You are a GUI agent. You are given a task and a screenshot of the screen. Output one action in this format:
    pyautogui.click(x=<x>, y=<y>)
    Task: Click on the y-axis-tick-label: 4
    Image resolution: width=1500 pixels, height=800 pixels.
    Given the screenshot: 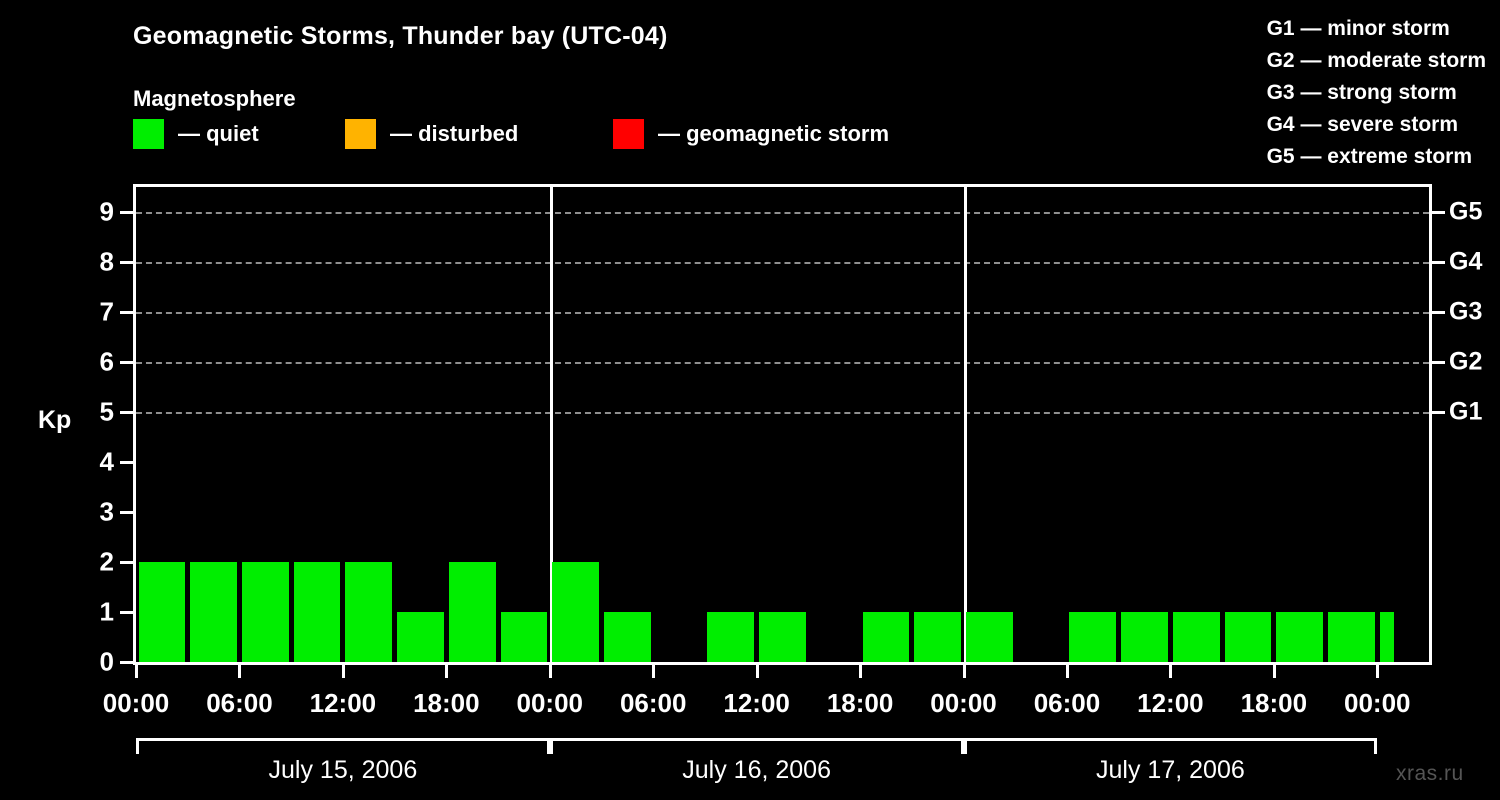 What is the action you would take?
    pyautogui.click(x=106, y=461)
    